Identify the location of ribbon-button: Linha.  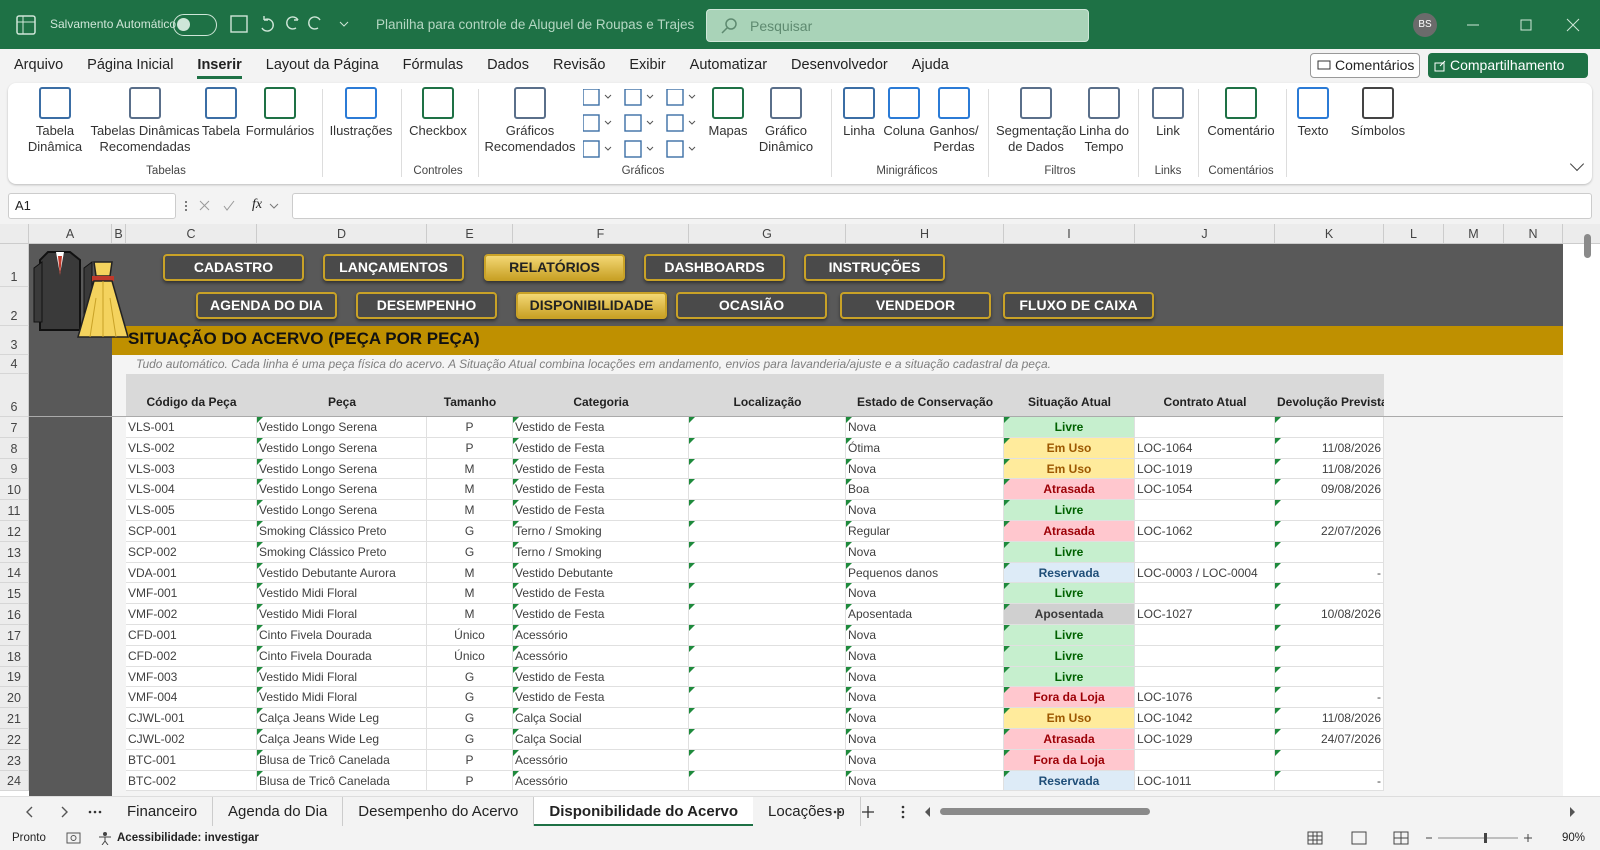
(859, 113).